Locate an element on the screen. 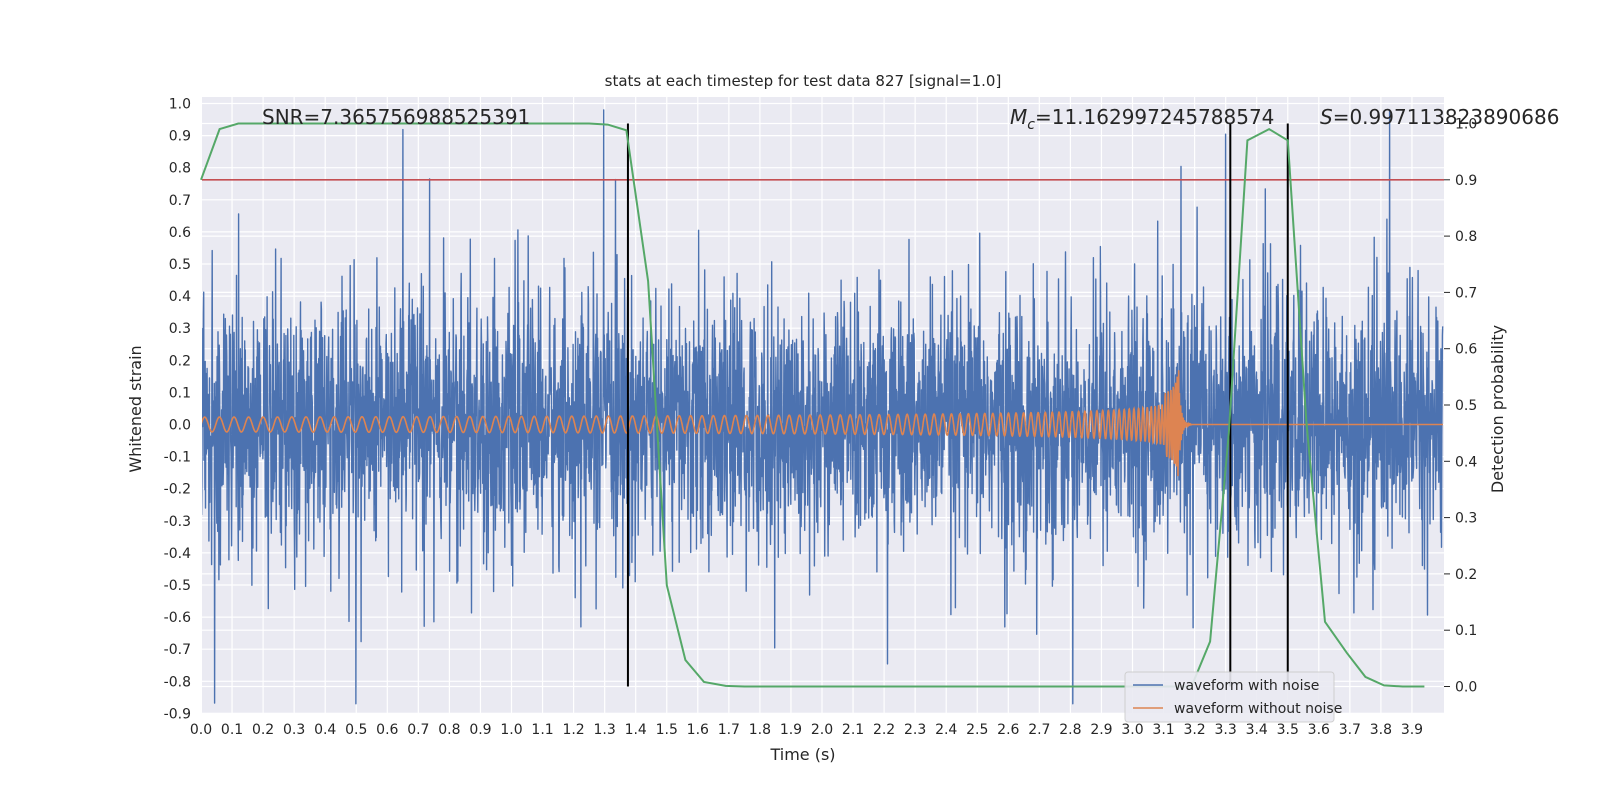  x-axis-label: Time (s) is located at coordinates (802, 754).